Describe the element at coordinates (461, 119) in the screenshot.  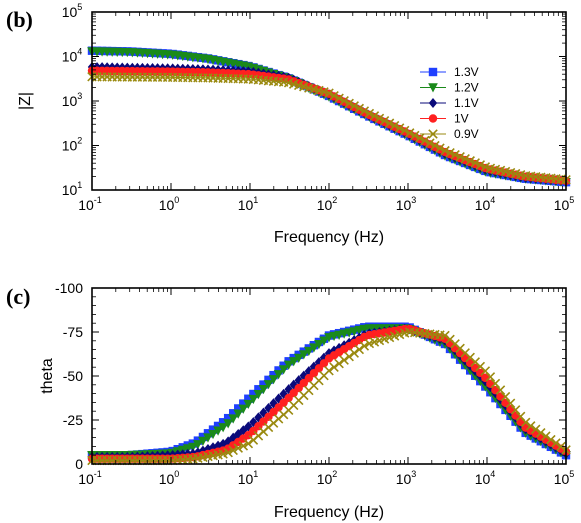
I see `legend-label: 1V` at that location.